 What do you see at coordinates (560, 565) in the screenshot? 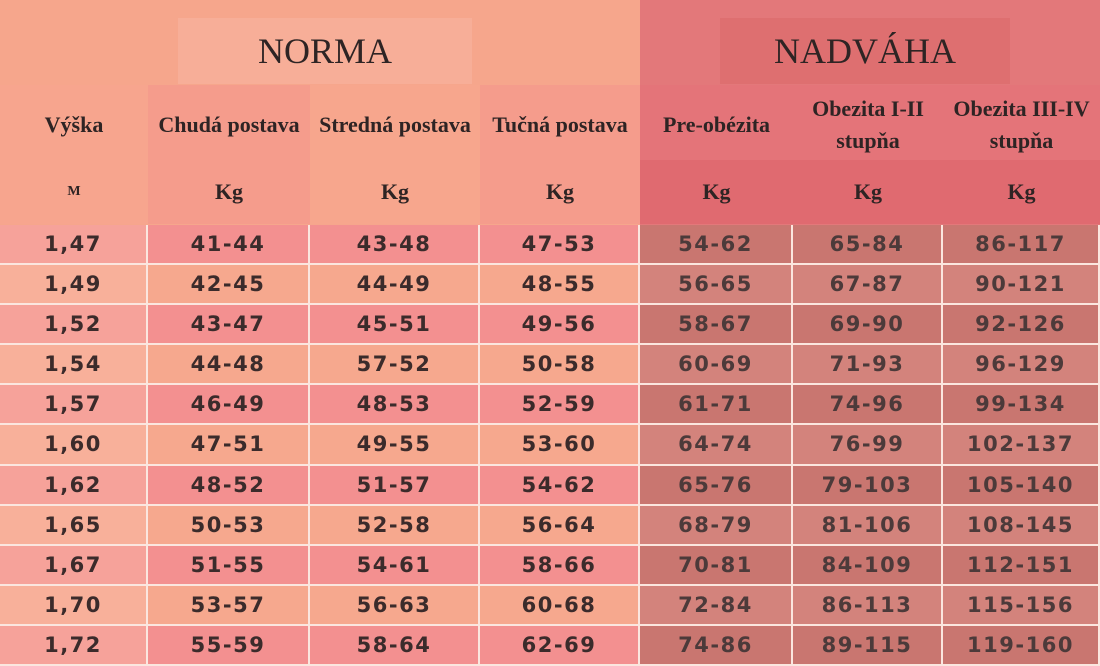
I see `table-cell: 58-66` at bounding box center [560, 565].